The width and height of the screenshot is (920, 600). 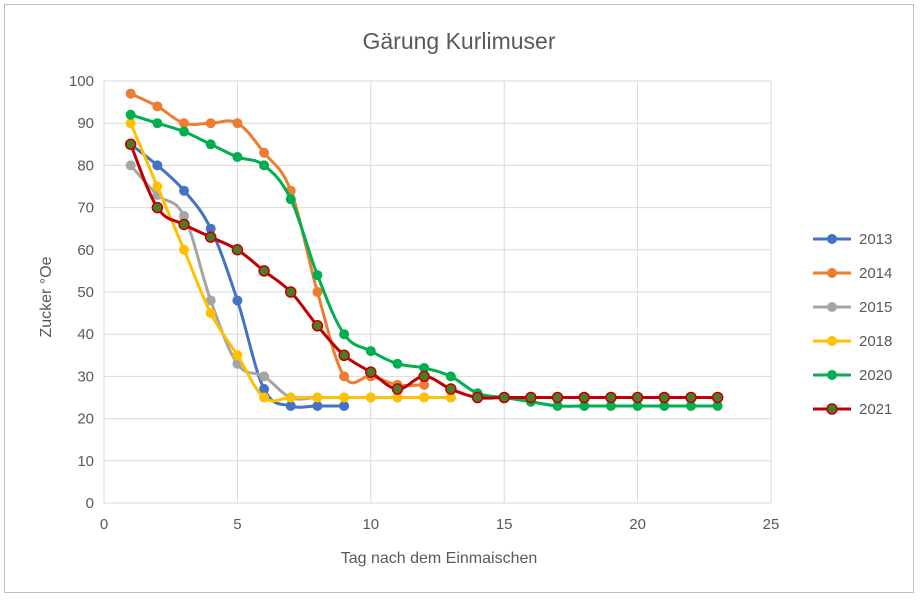 I want to click on legend-label: 2021, so click(x=875, y=409).